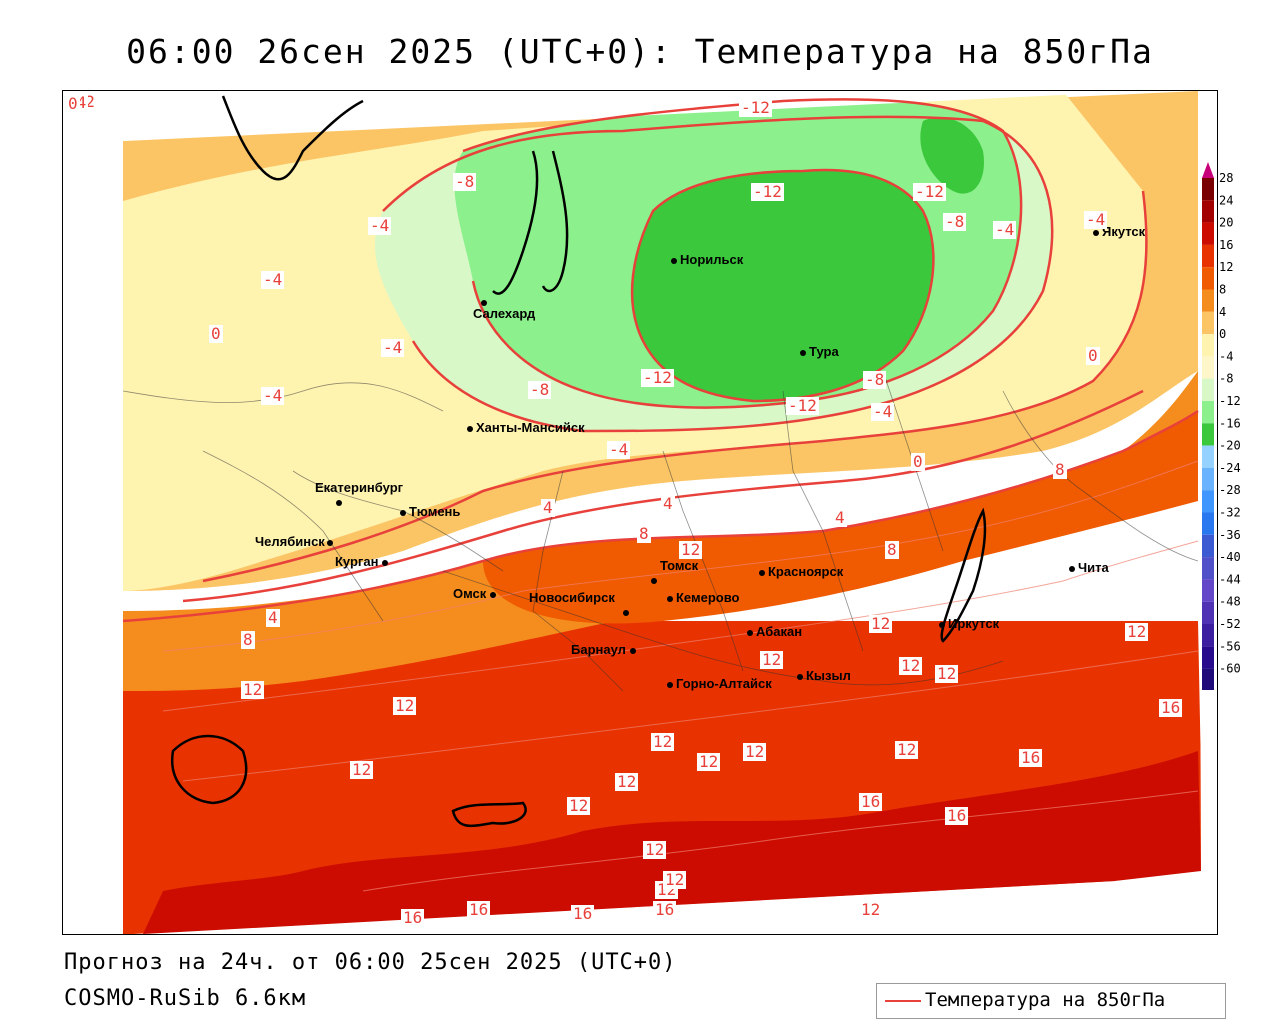 Image resolution: width=1280 pixels, height=1024 pixels. What do you see at coordinates (903, 1001) in the screenshot?
I see `legend-line-swatch` at bounding box center [903, 1001].